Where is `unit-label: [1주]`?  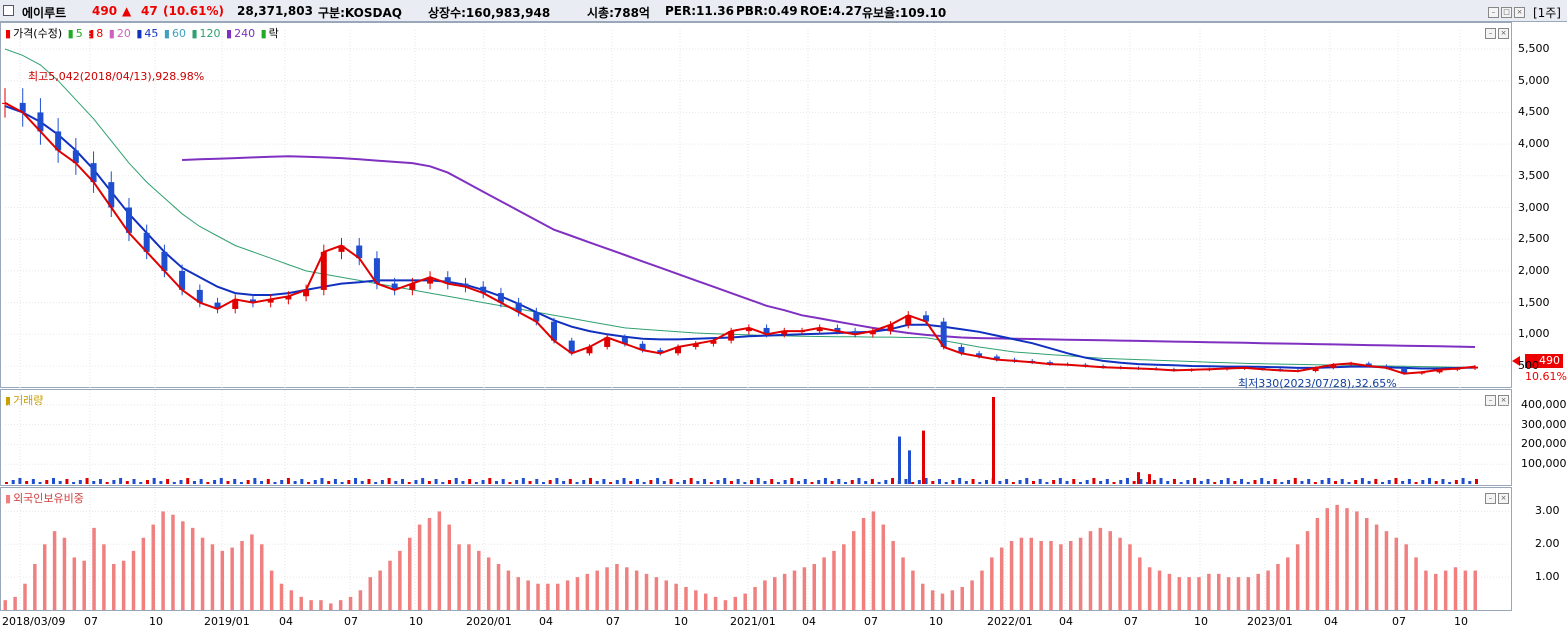
unit-label: [1주] is located at coordinates (1546, 13).